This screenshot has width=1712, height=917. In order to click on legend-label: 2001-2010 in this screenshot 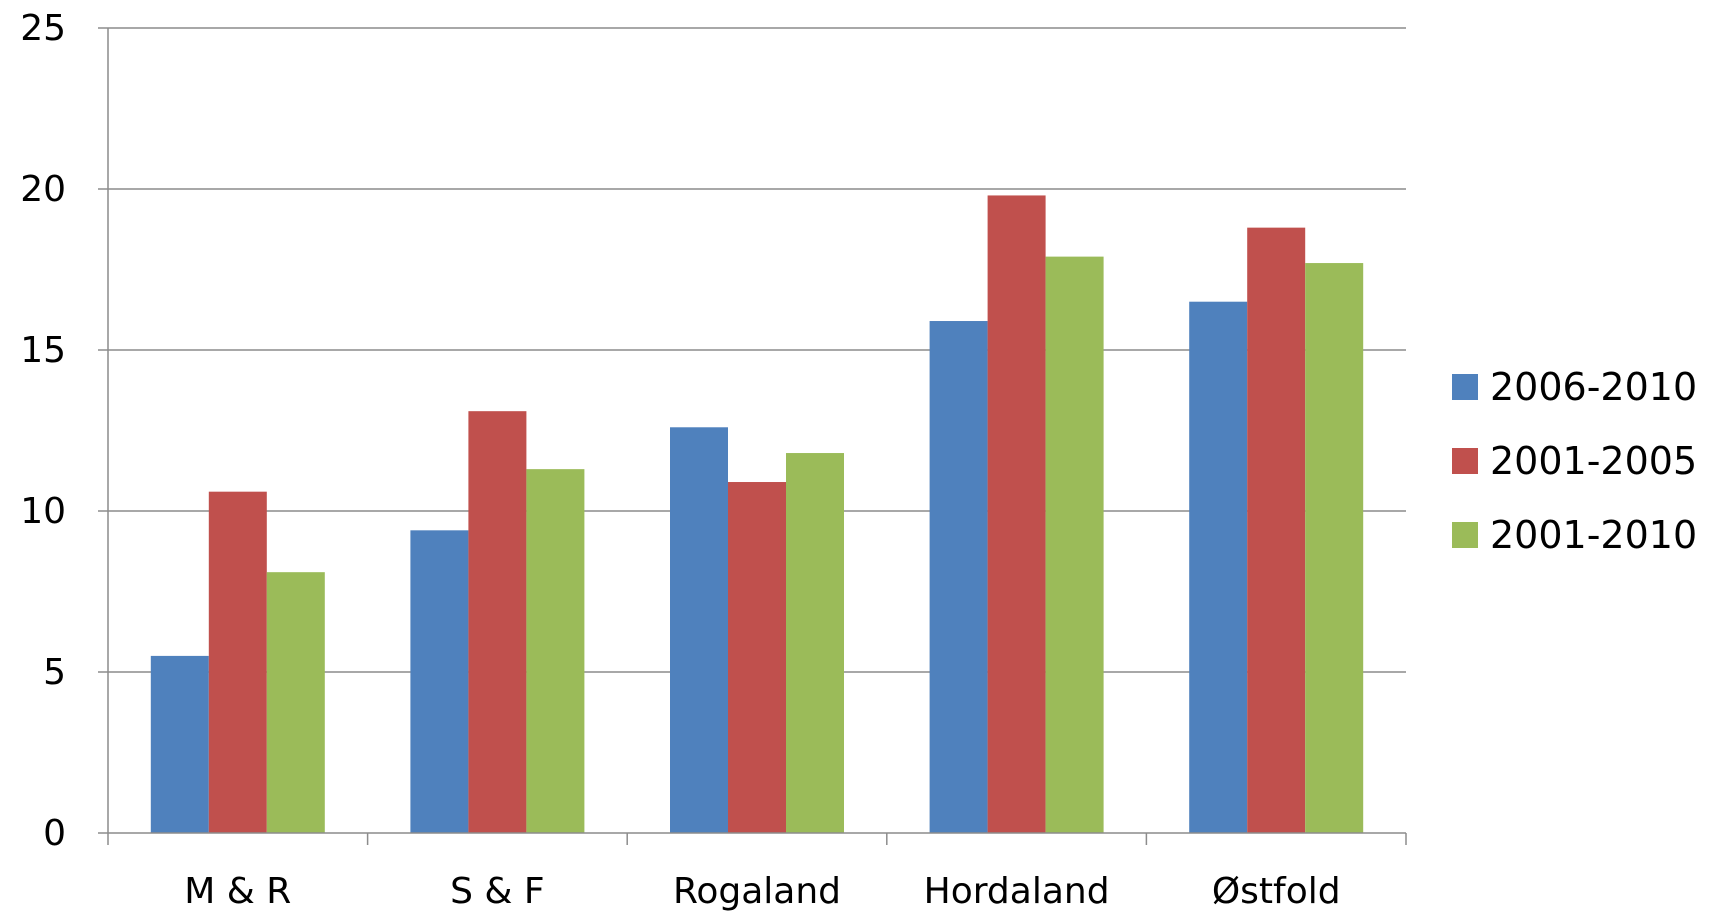, I will do `click(1593, 535)`.